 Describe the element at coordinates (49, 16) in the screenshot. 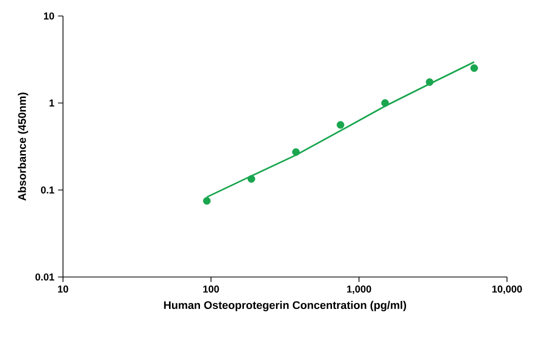

I see `y-tick-label: 10` at that location.